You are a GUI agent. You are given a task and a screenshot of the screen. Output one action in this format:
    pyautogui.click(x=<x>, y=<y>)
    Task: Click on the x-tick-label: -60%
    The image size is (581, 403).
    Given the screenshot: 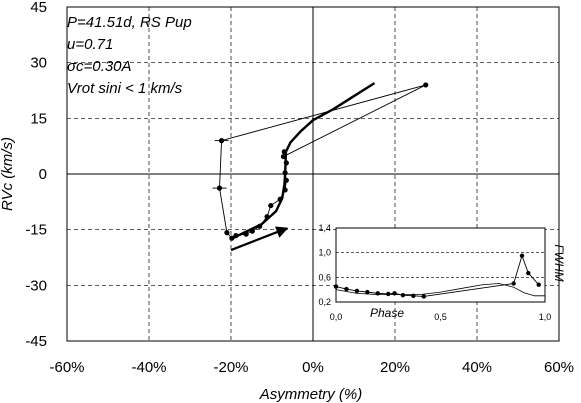 What is the action you would take?
    pyautogui.click(x=66, y=367)
    